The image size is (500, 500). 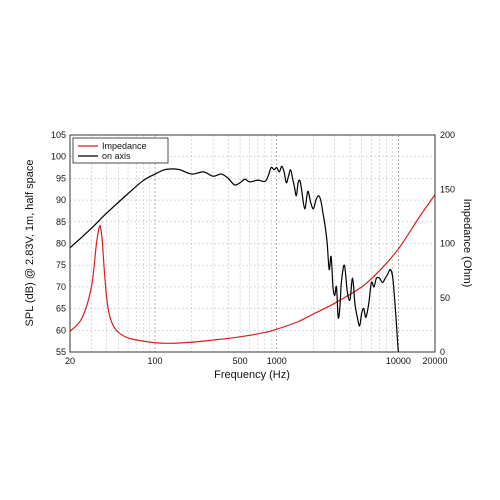 I want to click on x-tick-label: 20, so click(x=70, y=361).